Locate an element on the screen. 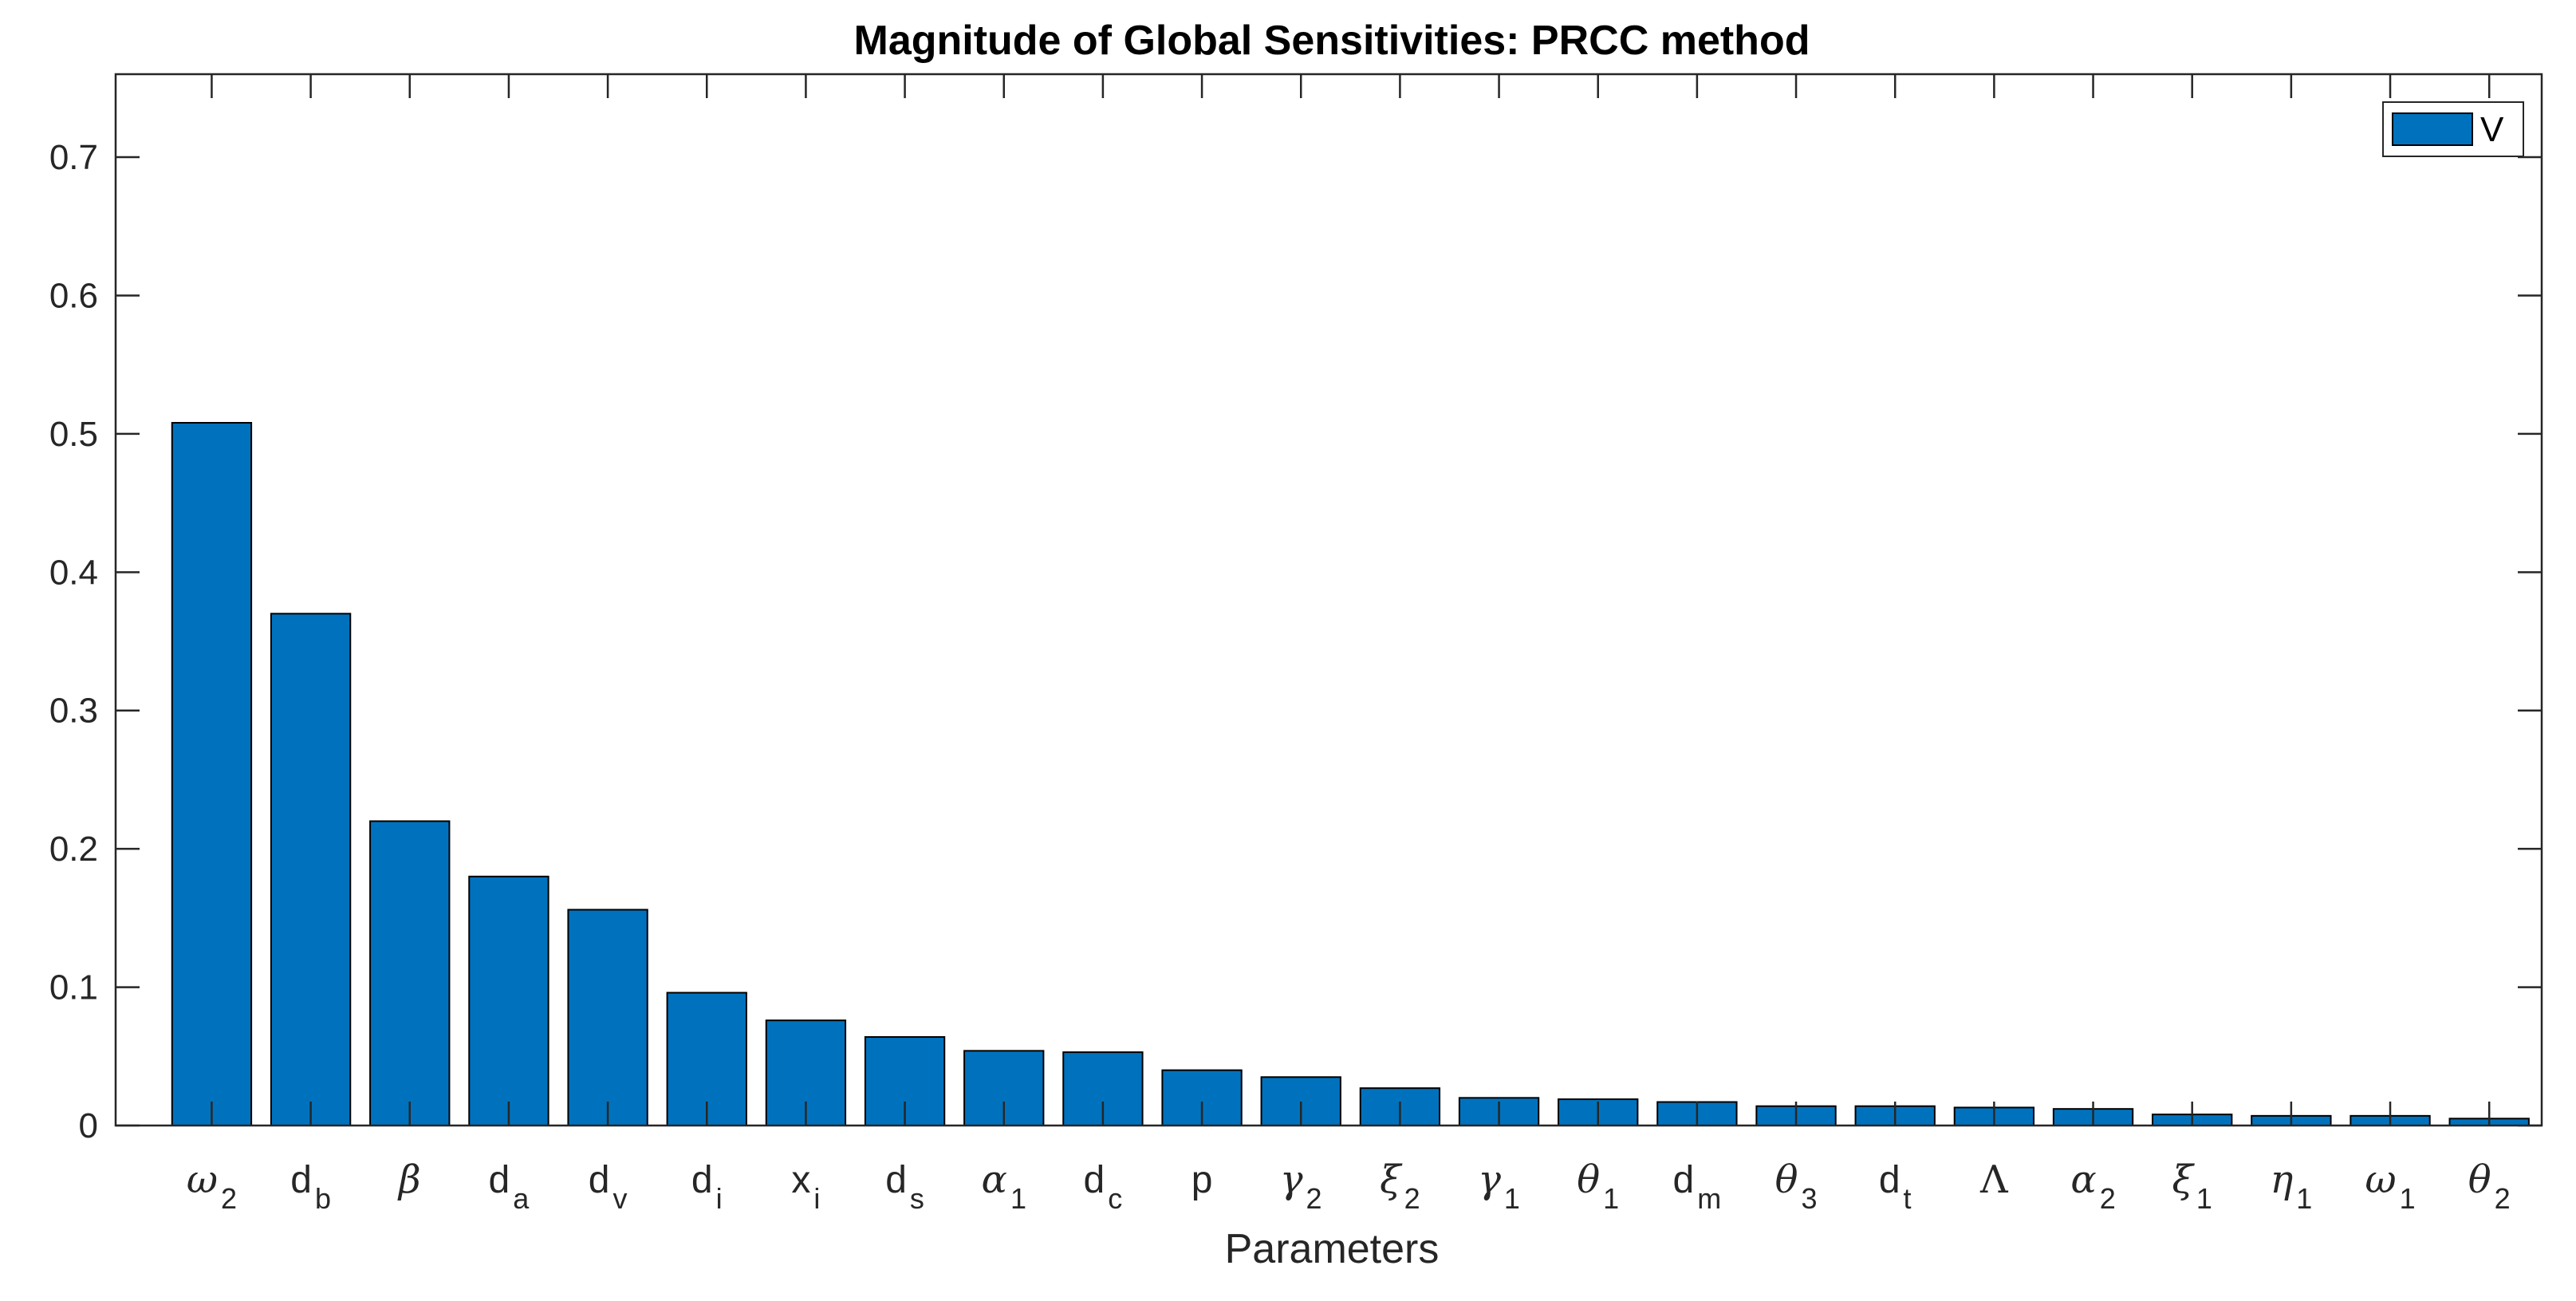 The width and height of the screenshot is (2576, 1301). x-axis-label: Parameters is located at coordinates (1332, 1249).